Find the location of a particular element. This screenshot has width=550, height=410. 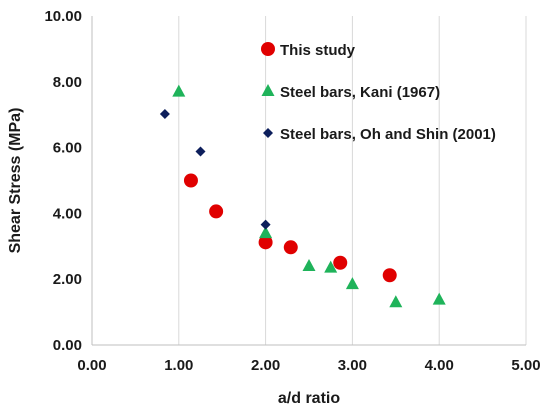

y-tick-label: 0.00 is located at coordinates (67, 345).